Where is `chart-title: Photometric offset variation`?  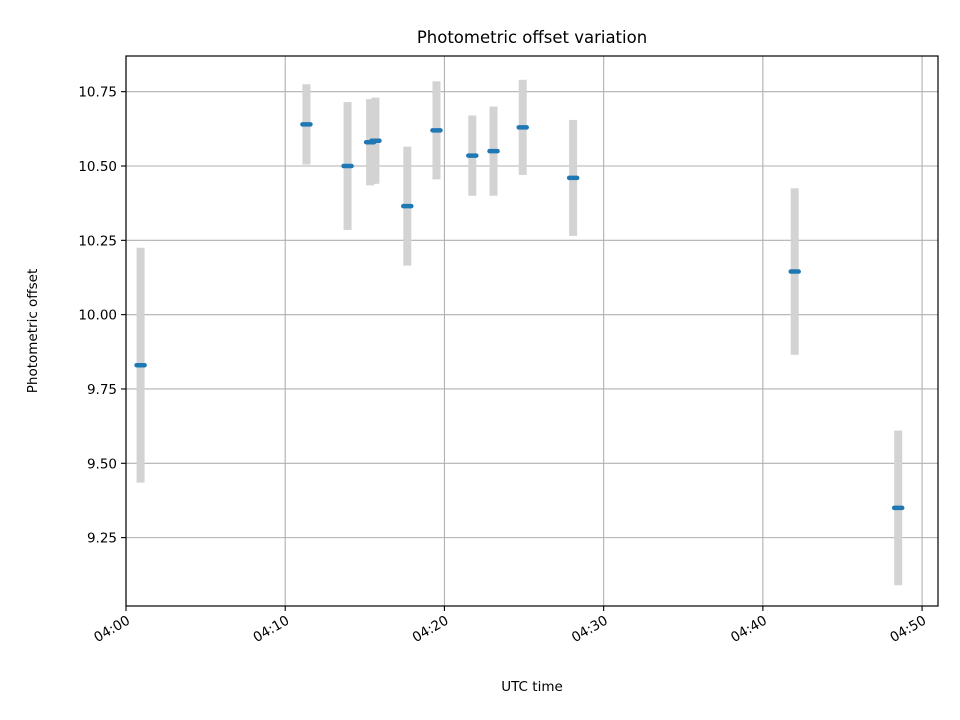 chart-title: Photometric offset variation is located at coordinates (532, 37).